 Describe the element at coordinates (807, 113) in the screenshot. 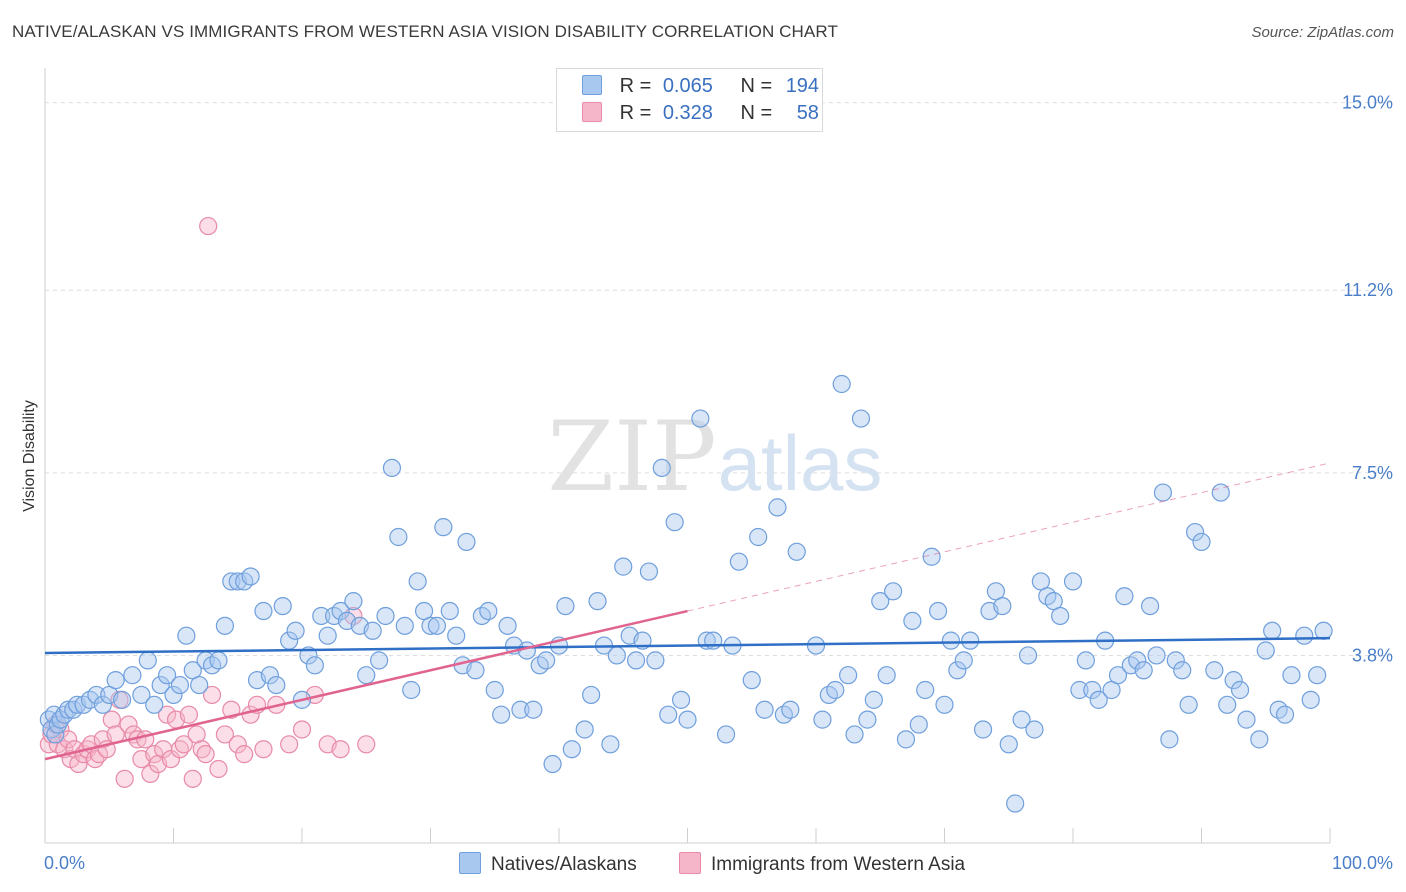

I see `legend-n-value: 58` at that location.